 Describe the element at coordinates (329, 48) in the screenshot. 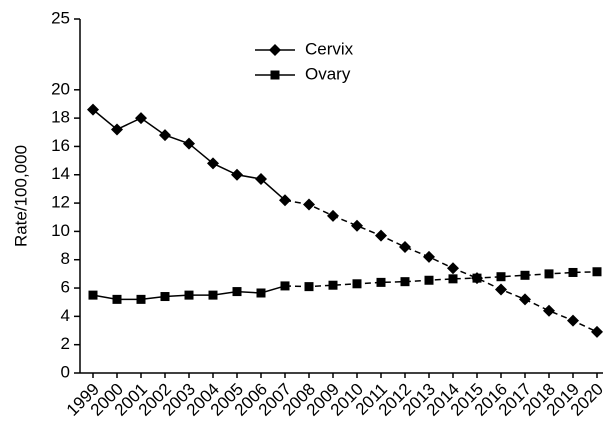

I see `legend-label: Cervix` at that location.